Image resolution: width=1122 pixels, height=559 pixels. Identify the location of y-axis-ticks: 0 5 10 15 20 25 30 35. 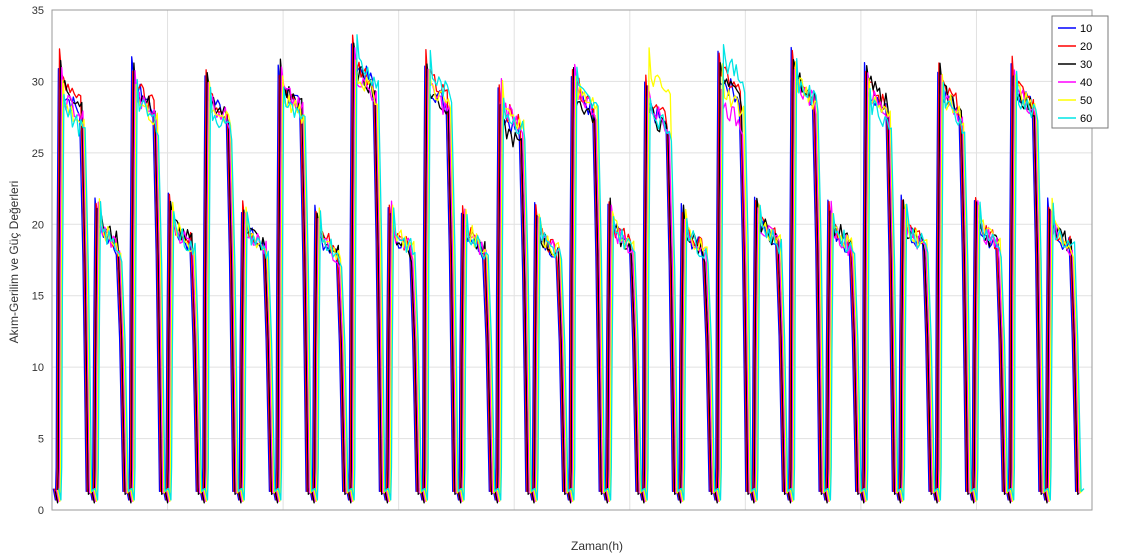
(38, 261).